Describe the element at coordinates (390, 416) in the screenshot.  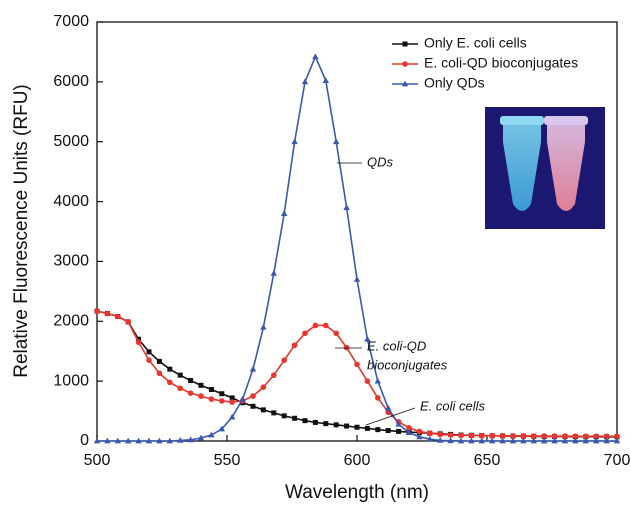
I see `annotation-leader` at that location.